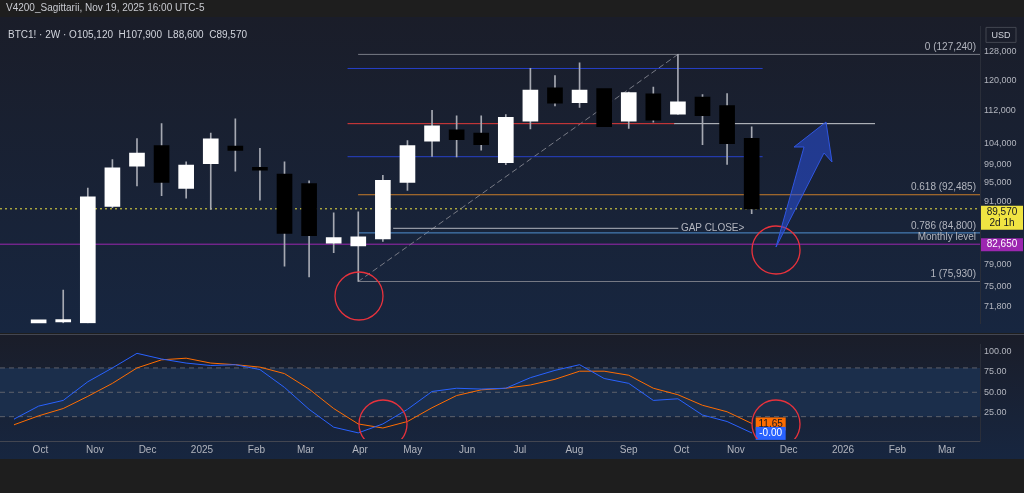 Image resolution: width=1024 pixels, height=493 pixels. I want to click on ref-line-label: 89,570 2d 1h, so click(1002, 217).